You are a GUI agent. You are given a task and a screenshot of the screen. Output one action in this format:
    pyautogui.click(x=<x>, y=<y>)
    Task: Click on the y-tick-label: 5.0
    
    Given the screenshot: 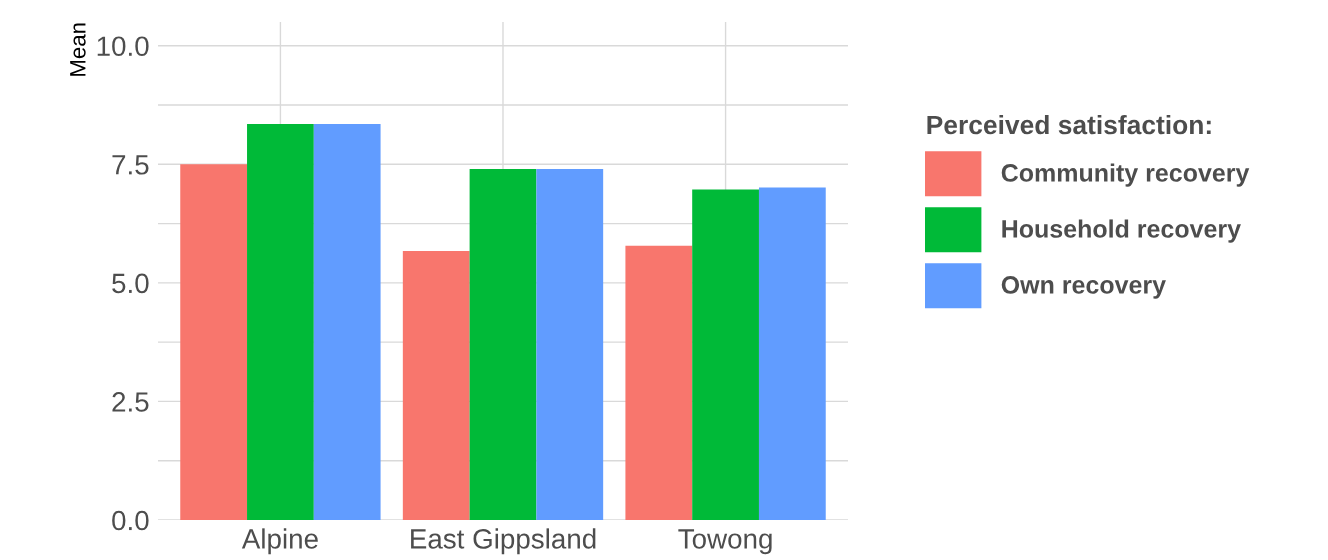 What is the action you would take?
    pyautogui.click(x=130, y=283)
    